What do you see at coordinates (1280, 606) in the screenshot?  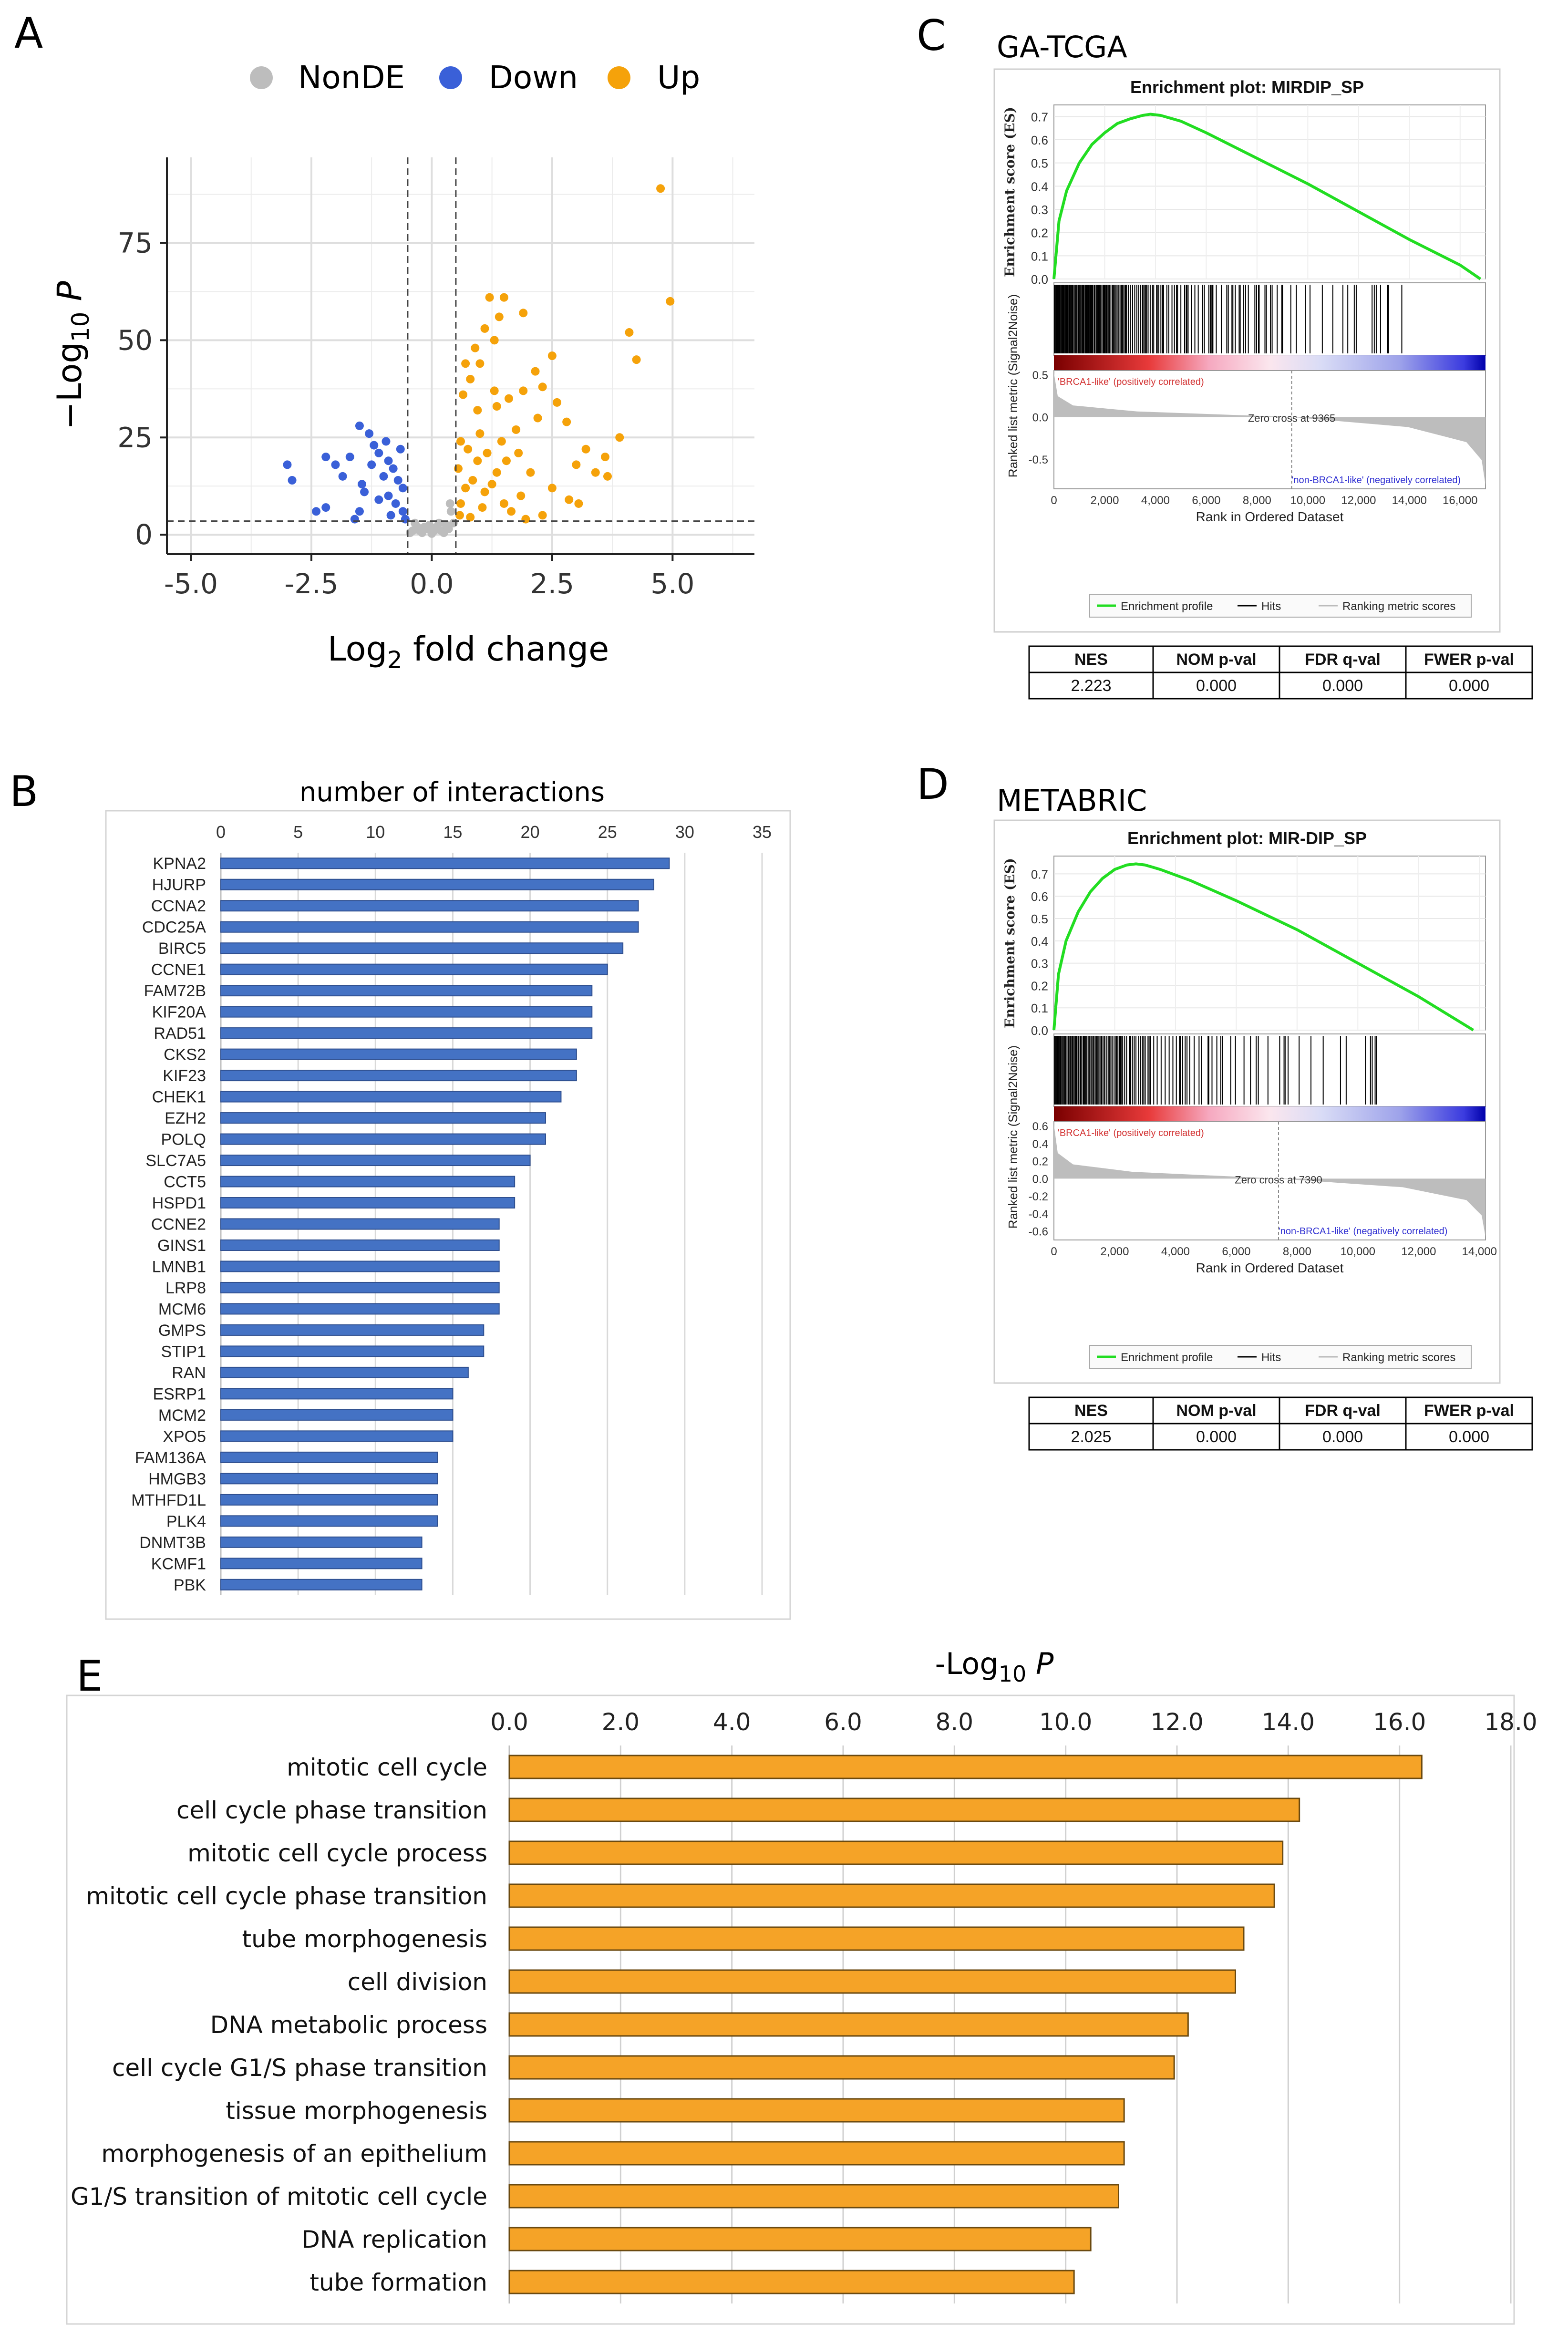 I see `gsea-legend-box` at bounding box center [1280, 606].